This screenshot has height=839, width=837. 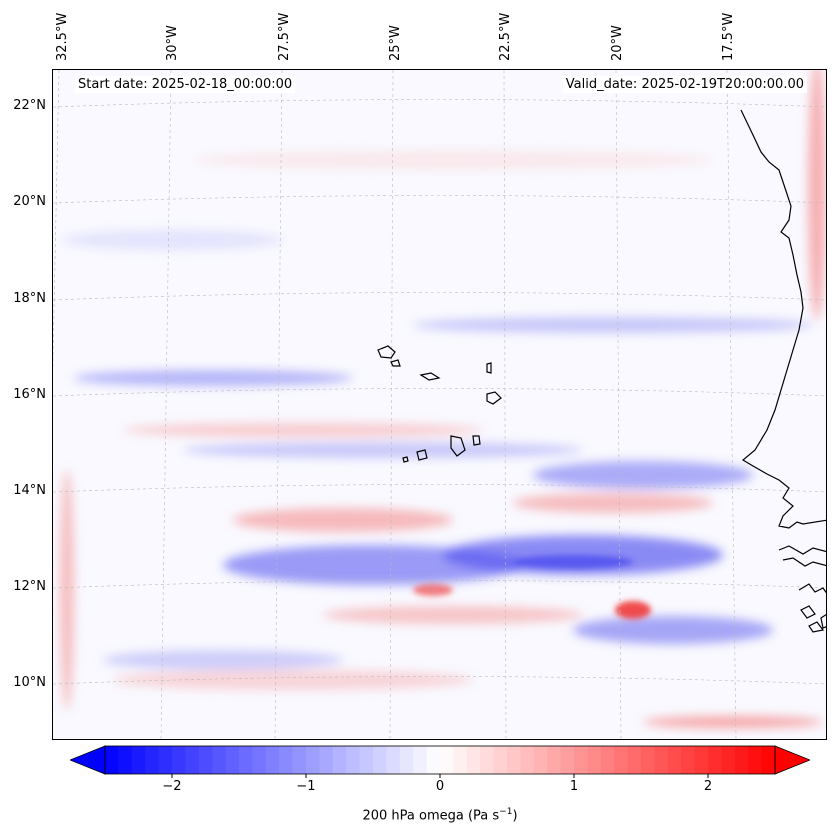 I want to click on lon-label-22.5w: 22.5°W, so click(x=505, y=36).